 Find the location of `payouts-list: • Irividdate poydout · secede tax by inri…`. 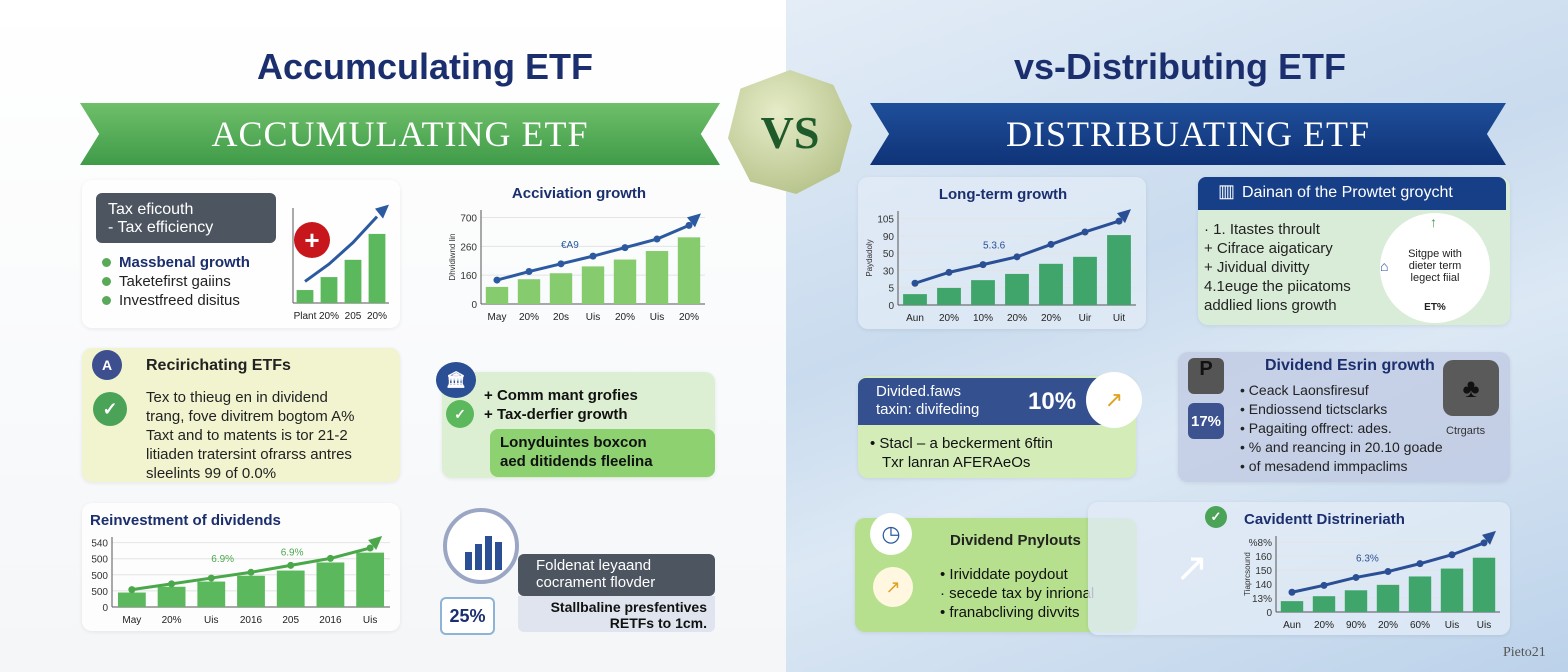

payouts-list: • Irividdate poydout · secede tax by inri… is located at coordinates (1017, 593).